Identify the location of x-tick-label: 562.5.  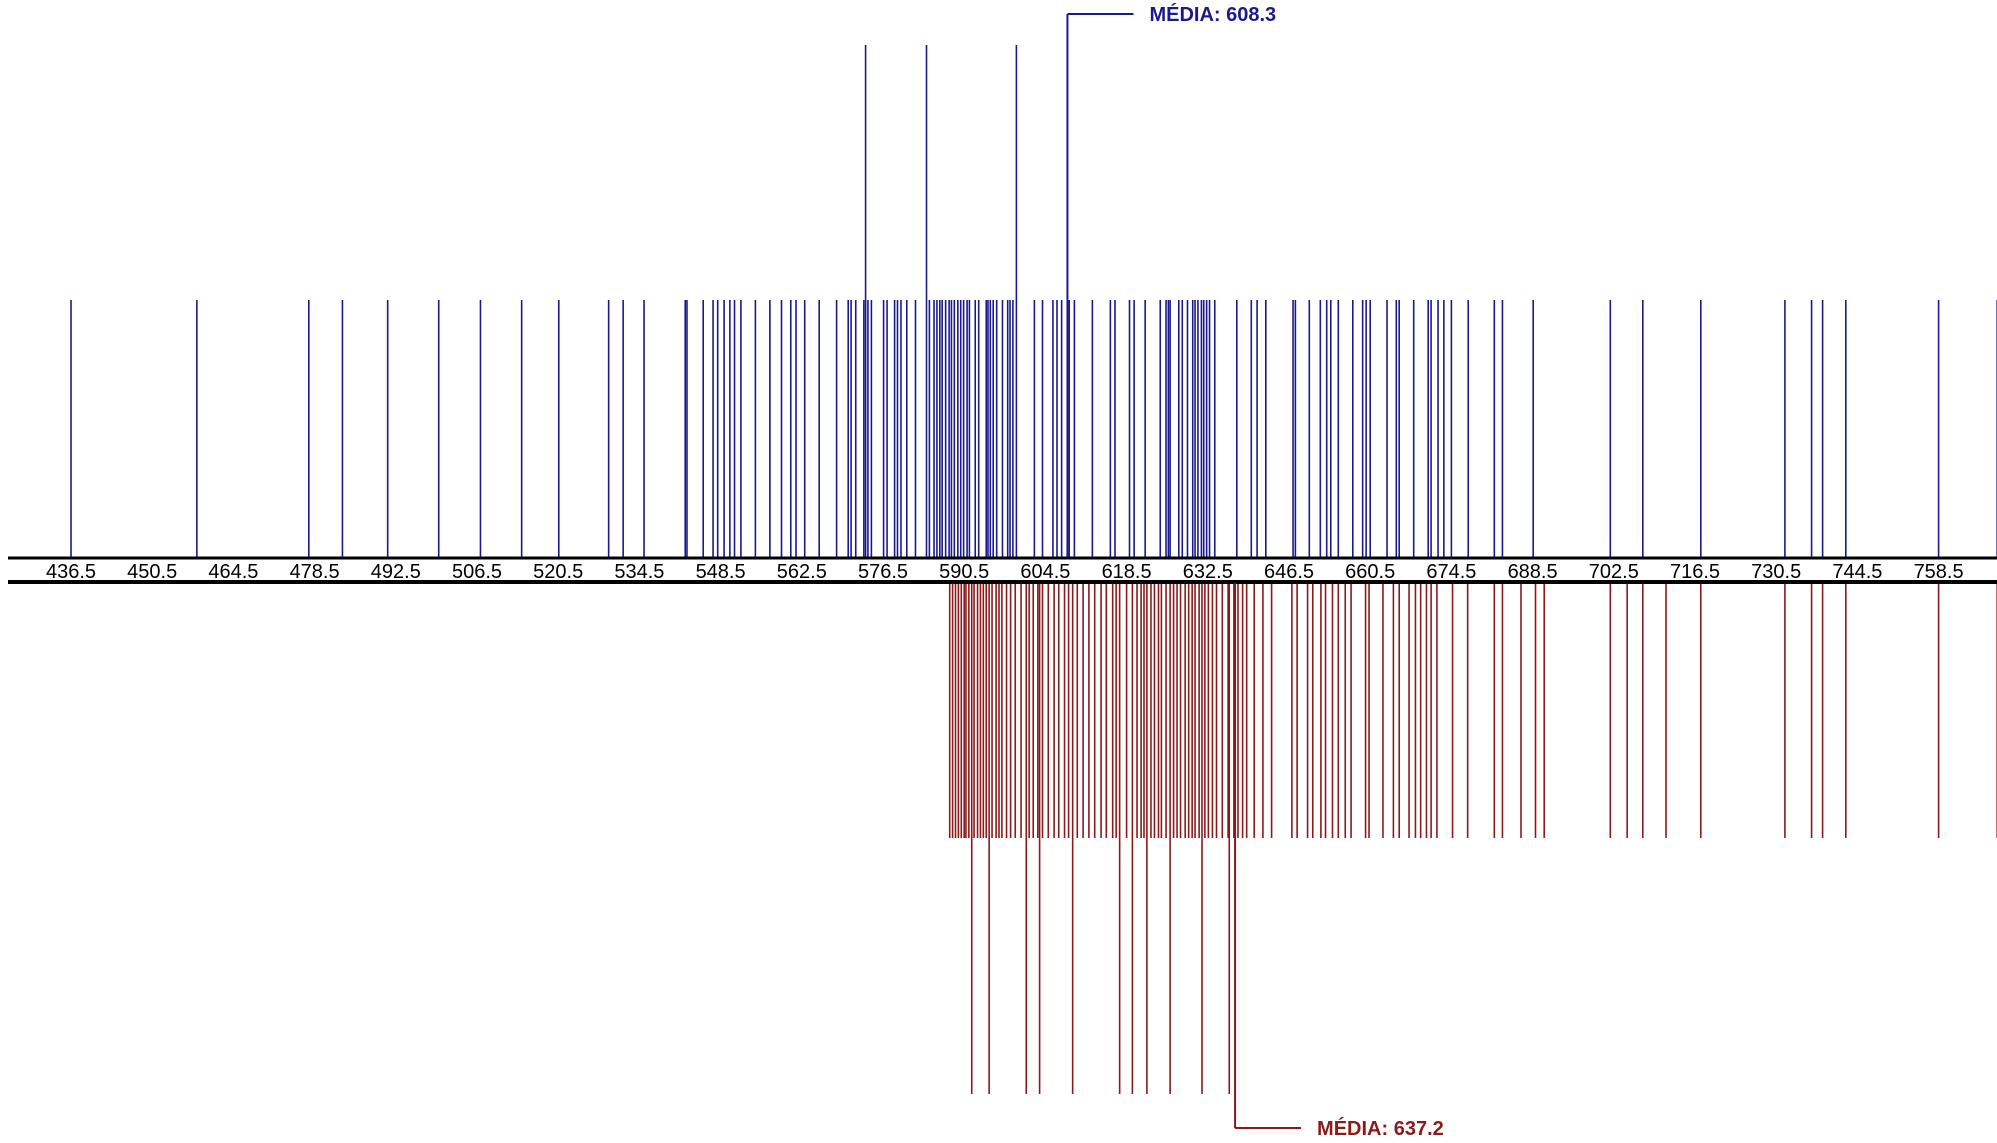
(802, 572).